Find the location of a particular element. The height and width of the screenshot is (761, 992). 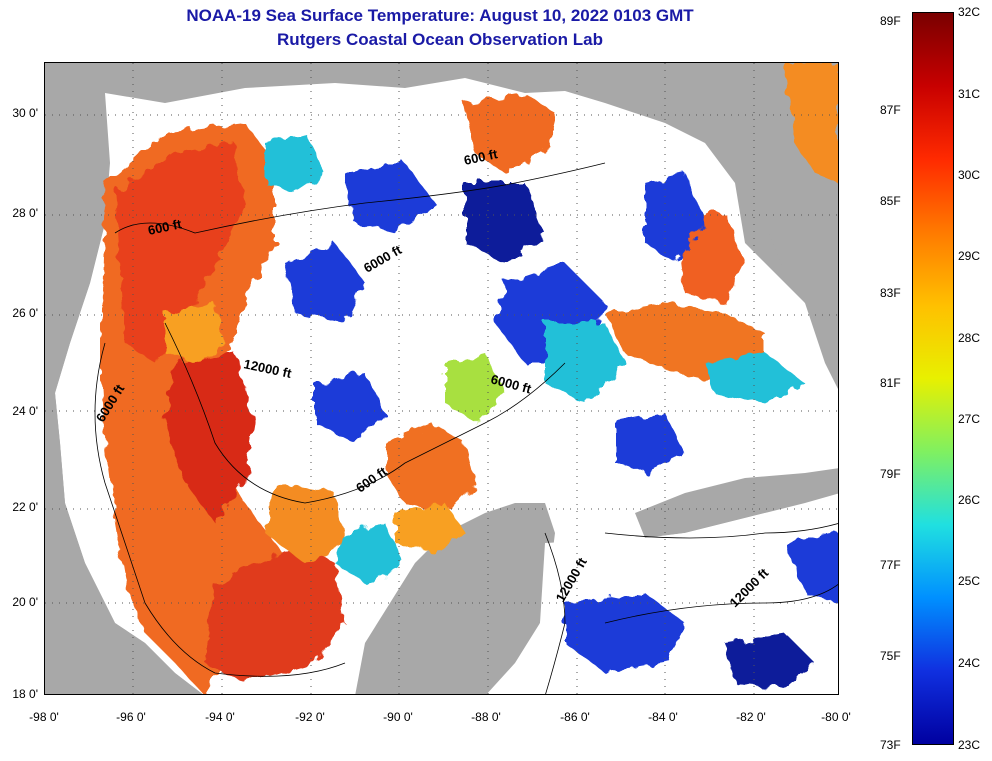

lon-label-88: -88 0' is located at coordinates (486, 717).